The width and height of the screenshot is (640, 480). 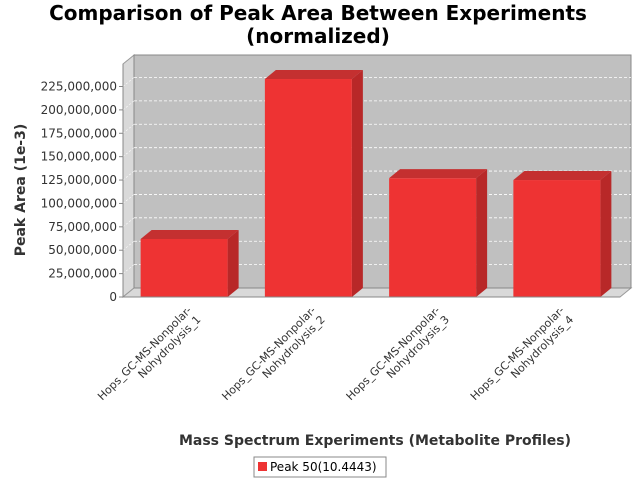 What do you see at coordinates (323, 467) in the screenshot?
I see `legend-series-name: Peak 50(10.4443)` at bounding box center [323, 467].